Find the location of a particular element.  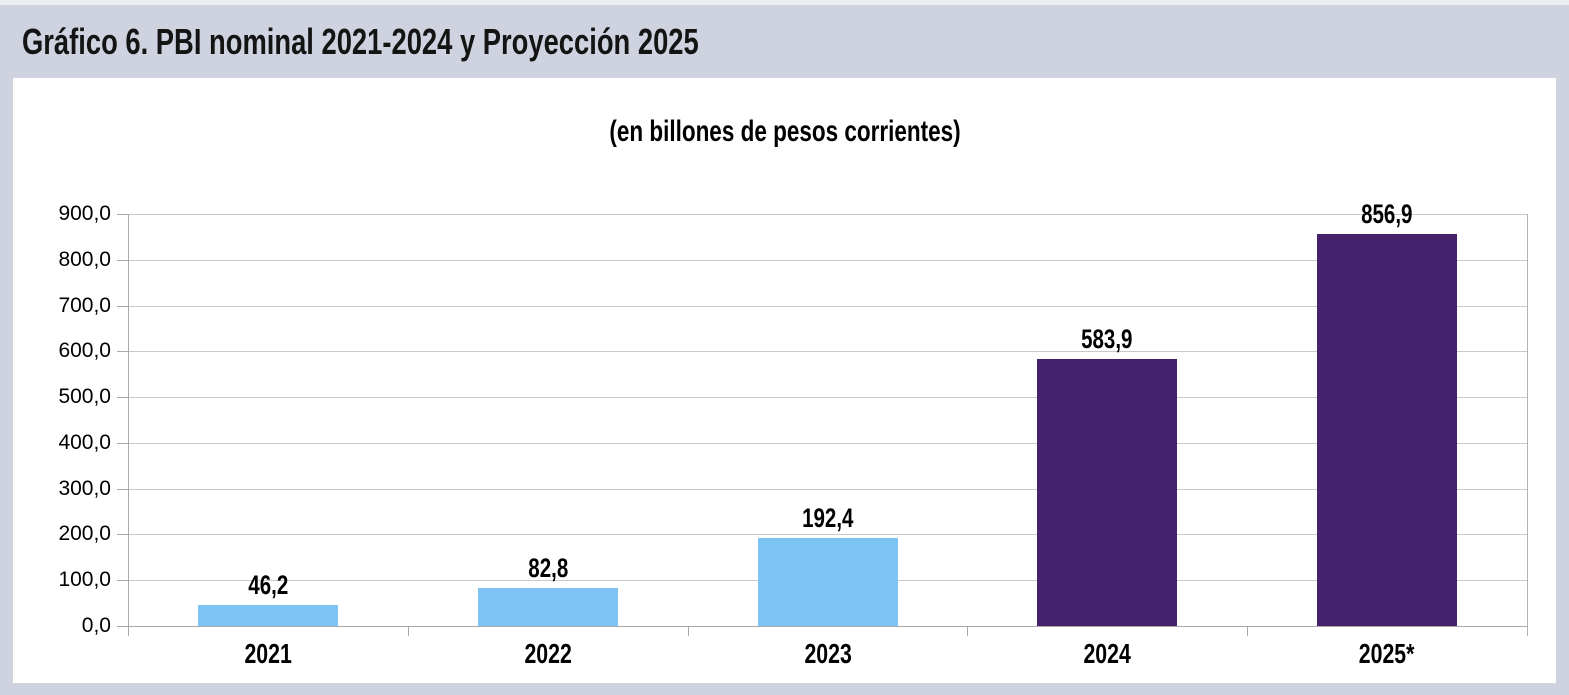

y-tick-label-300: 300,0 is located at coordinates (84, 488).